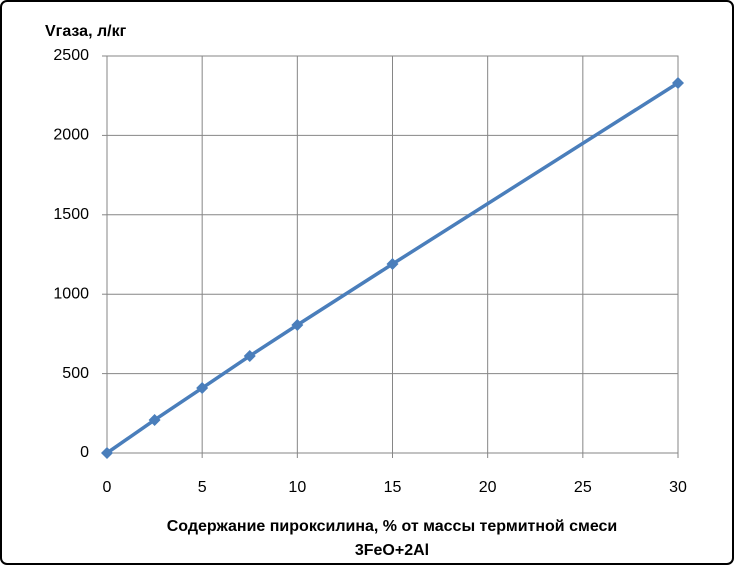 Image resolution: width=734 pixels, height=565 pixels. Describe the element at coordinates (84, 452) in the screenshot. I see `y-tick-label: 0` at that location.